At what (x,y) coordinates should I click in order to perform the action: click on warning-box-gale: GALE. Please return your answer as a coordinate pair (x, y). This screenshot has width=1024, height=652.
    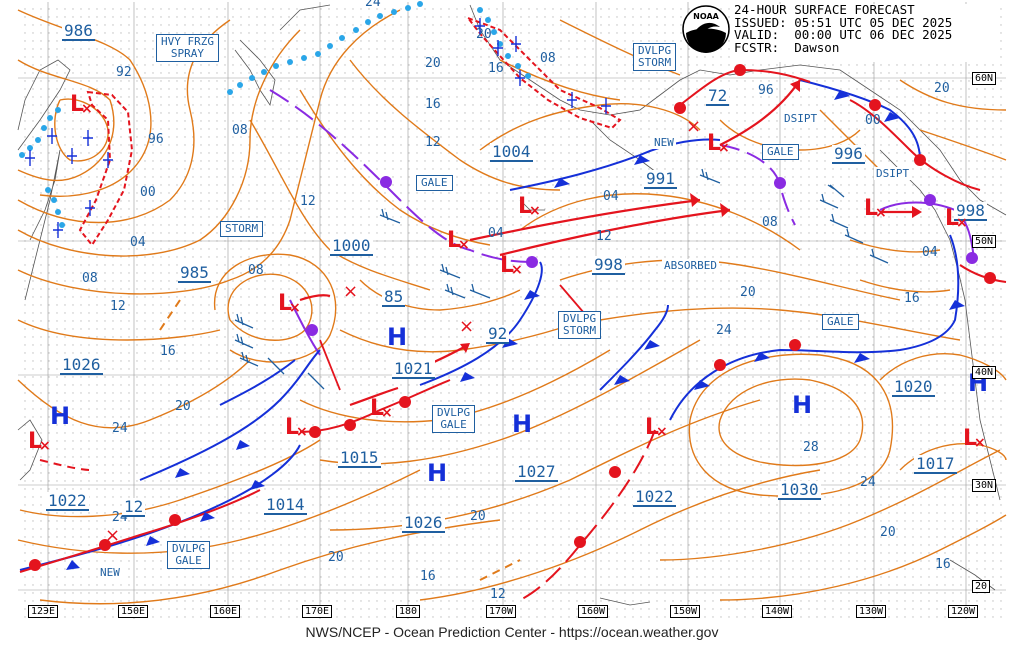
    Looking at the image, I should click on (840, 322).